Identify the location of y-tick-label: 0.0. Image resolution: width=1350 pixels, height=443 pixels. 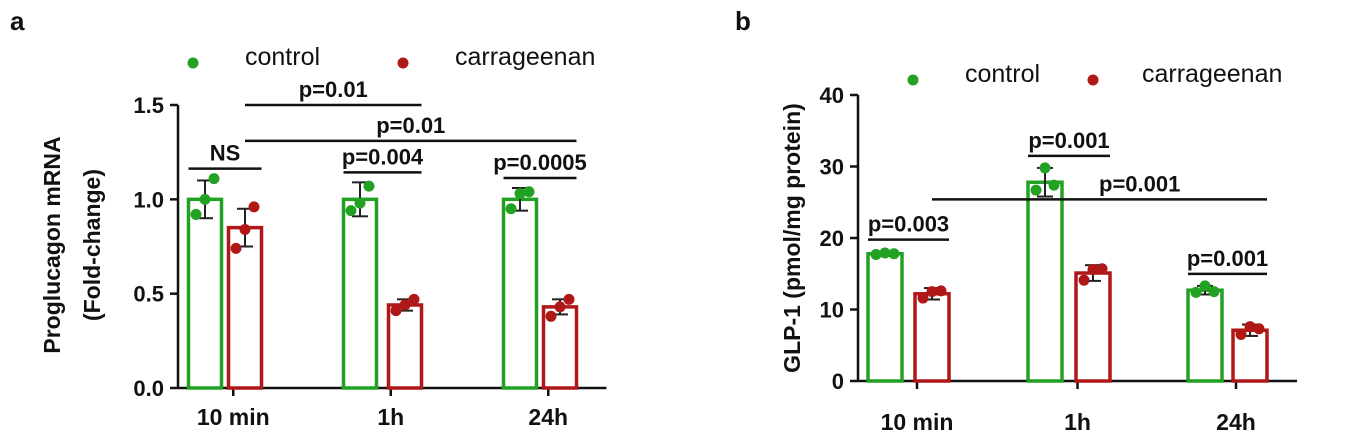
(148, 388).